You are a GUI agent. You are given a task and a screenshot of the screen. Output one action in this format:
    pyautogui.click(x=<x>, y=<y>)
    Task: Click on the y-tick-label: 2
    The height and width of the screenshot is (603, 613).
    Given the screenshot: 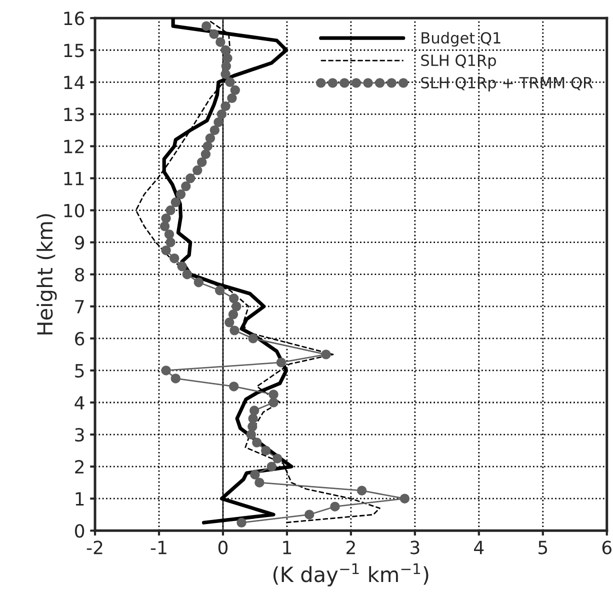 What is the action you would take?
    pyautogui.click(x=79, y=467)
    